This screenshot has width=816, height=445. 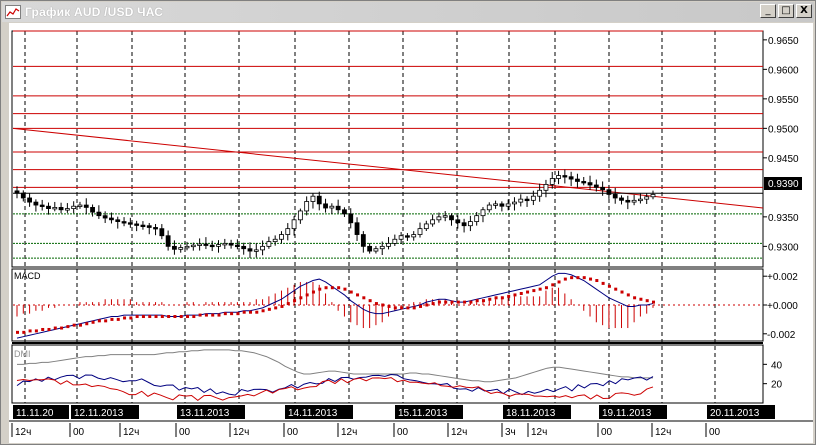 I want to click on maximize-button: □, so click(x=786, y=11).